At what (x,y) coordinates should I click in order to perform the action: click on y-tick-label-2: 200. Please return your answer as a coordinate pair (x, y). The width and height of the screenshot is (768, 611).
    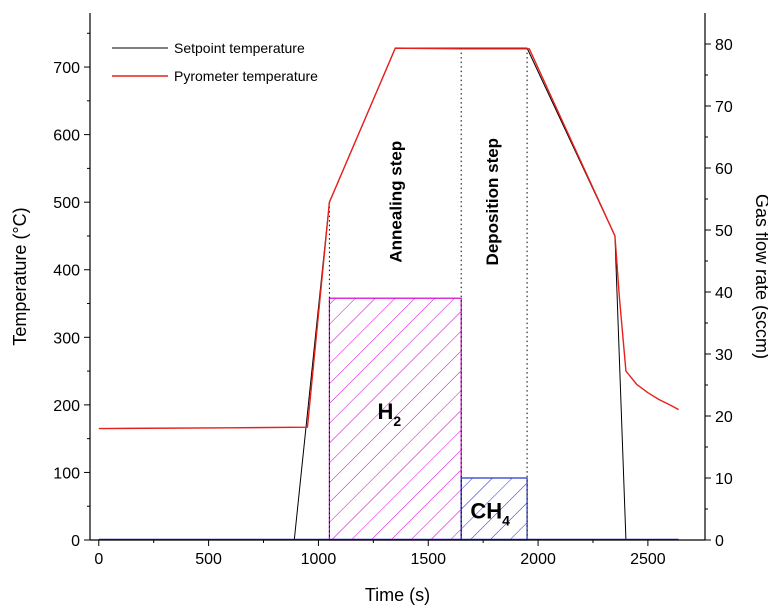
    Looking at the image, I should click on (66, 406).